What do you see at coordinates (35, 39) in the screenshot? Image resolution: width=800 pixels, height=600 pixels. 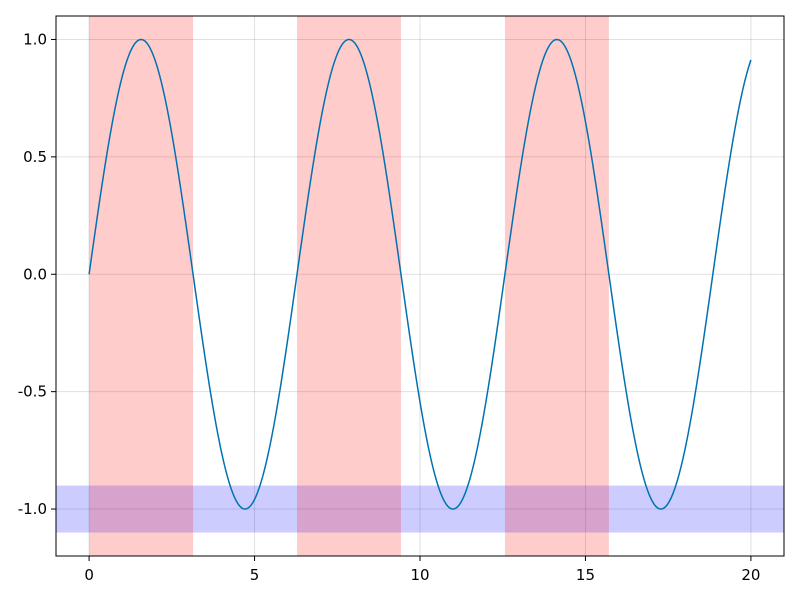 I see `y-tick-label: 1.0` at bounding box center [35, 39].